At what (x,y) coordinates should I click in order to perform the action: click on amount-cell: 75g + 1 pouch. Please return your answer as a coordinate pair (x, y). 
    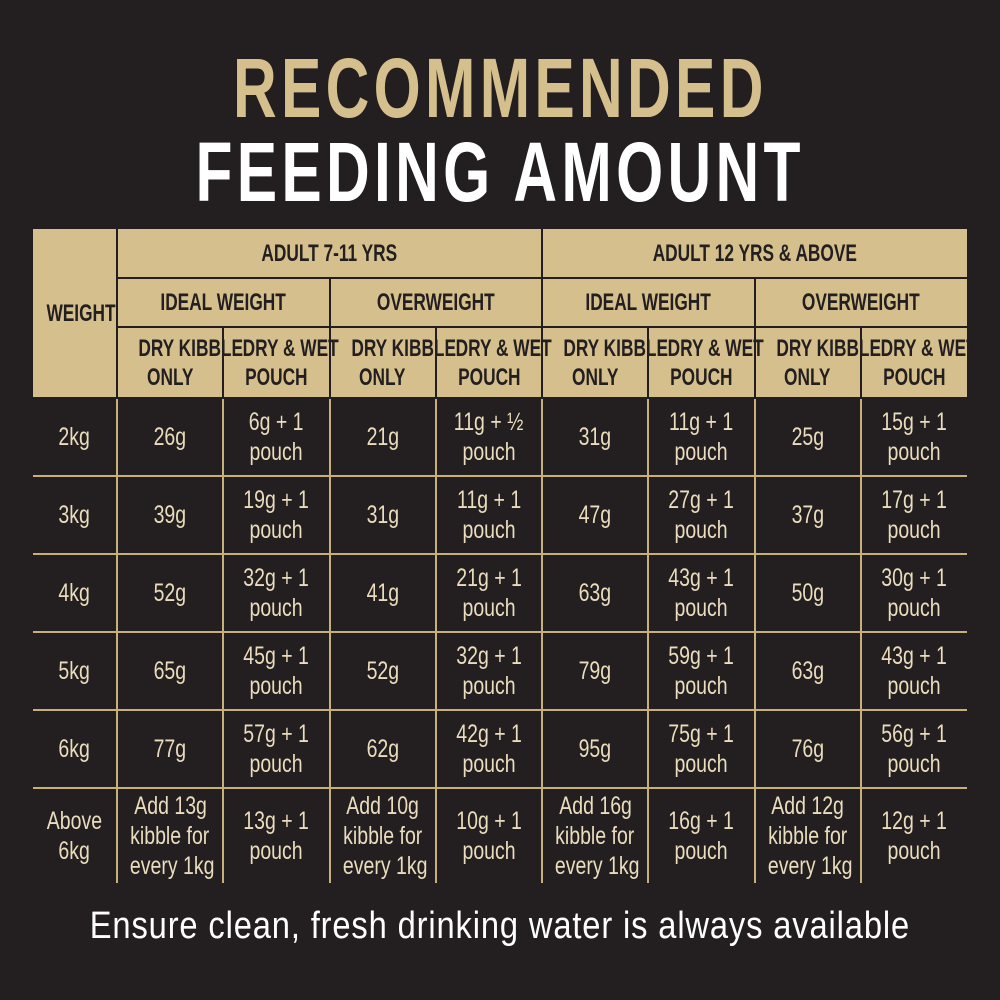
    Looking at the image, I should click on (701, 749).